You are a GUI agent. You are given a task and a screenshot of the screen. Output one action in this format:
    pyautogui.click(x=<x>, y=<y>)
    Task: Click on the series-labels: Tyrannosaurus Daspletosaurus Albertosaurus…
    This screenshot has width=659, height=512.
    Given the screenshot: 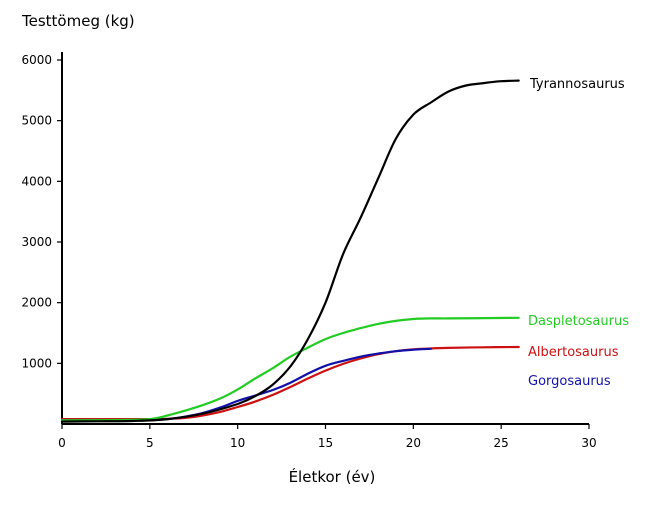 What is the action you would take?
    pyautogui.click(x=578, y=233)
    